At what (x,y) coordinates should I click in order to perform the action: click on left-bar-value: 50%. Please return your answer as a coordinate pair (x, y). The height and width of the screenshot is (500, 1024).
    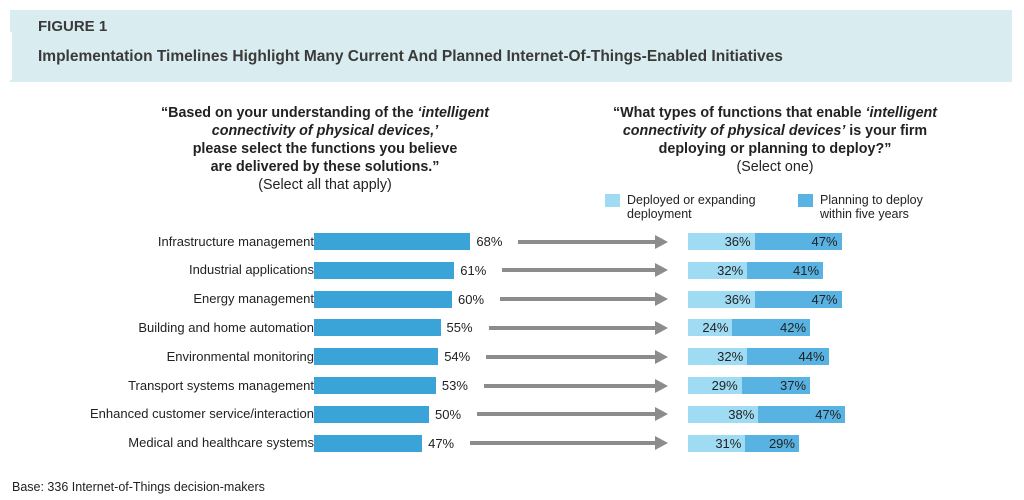
    Looking at the image, I should click on (448, 414).